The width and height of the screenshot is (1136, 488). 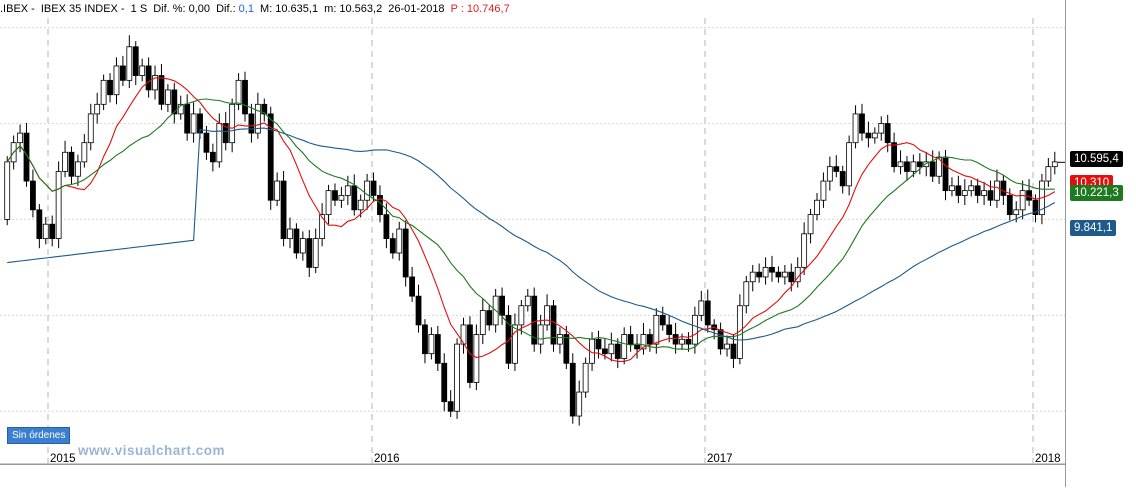 I want to click on year-label: 2018, so click(x=1048, y=459).